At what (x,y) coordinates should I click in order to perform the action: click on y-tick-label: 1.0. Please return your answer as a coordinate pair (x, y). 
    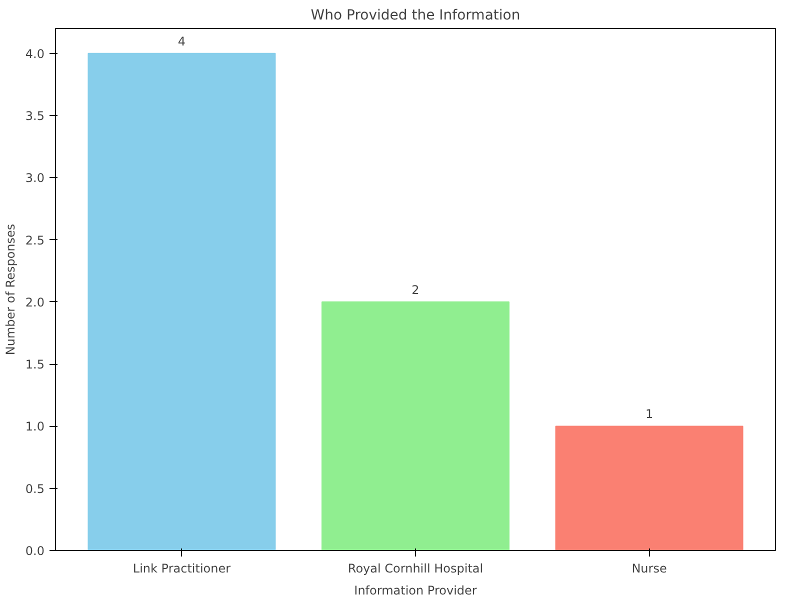
    Looking at the image, I should click on (35, 427).